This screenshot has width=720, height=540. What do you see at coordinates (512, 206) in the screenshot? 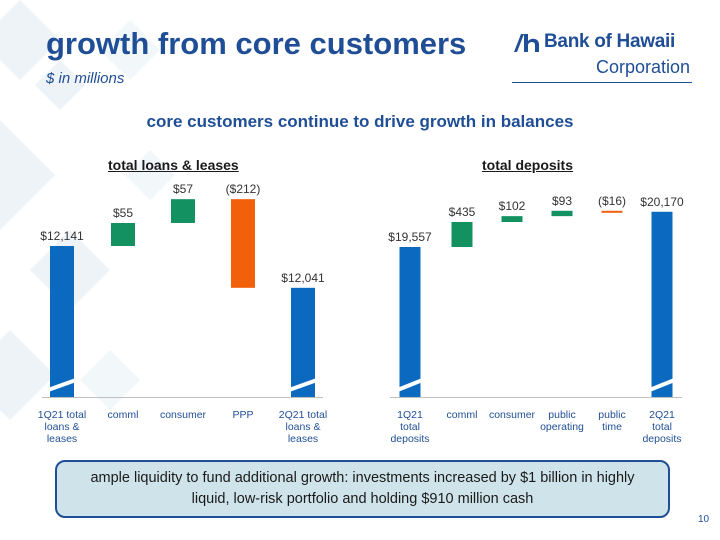
I see `deposits-data-label-2: $102` at bounding box center [512, 206].